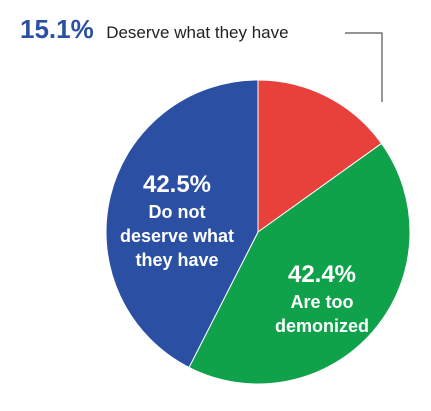 The height and width of the screenshot is (411, 431). Describe the element at coordinates (197, 32) in the screenshot. I see `slice-label-deserve: Deserve what they have` at that location.